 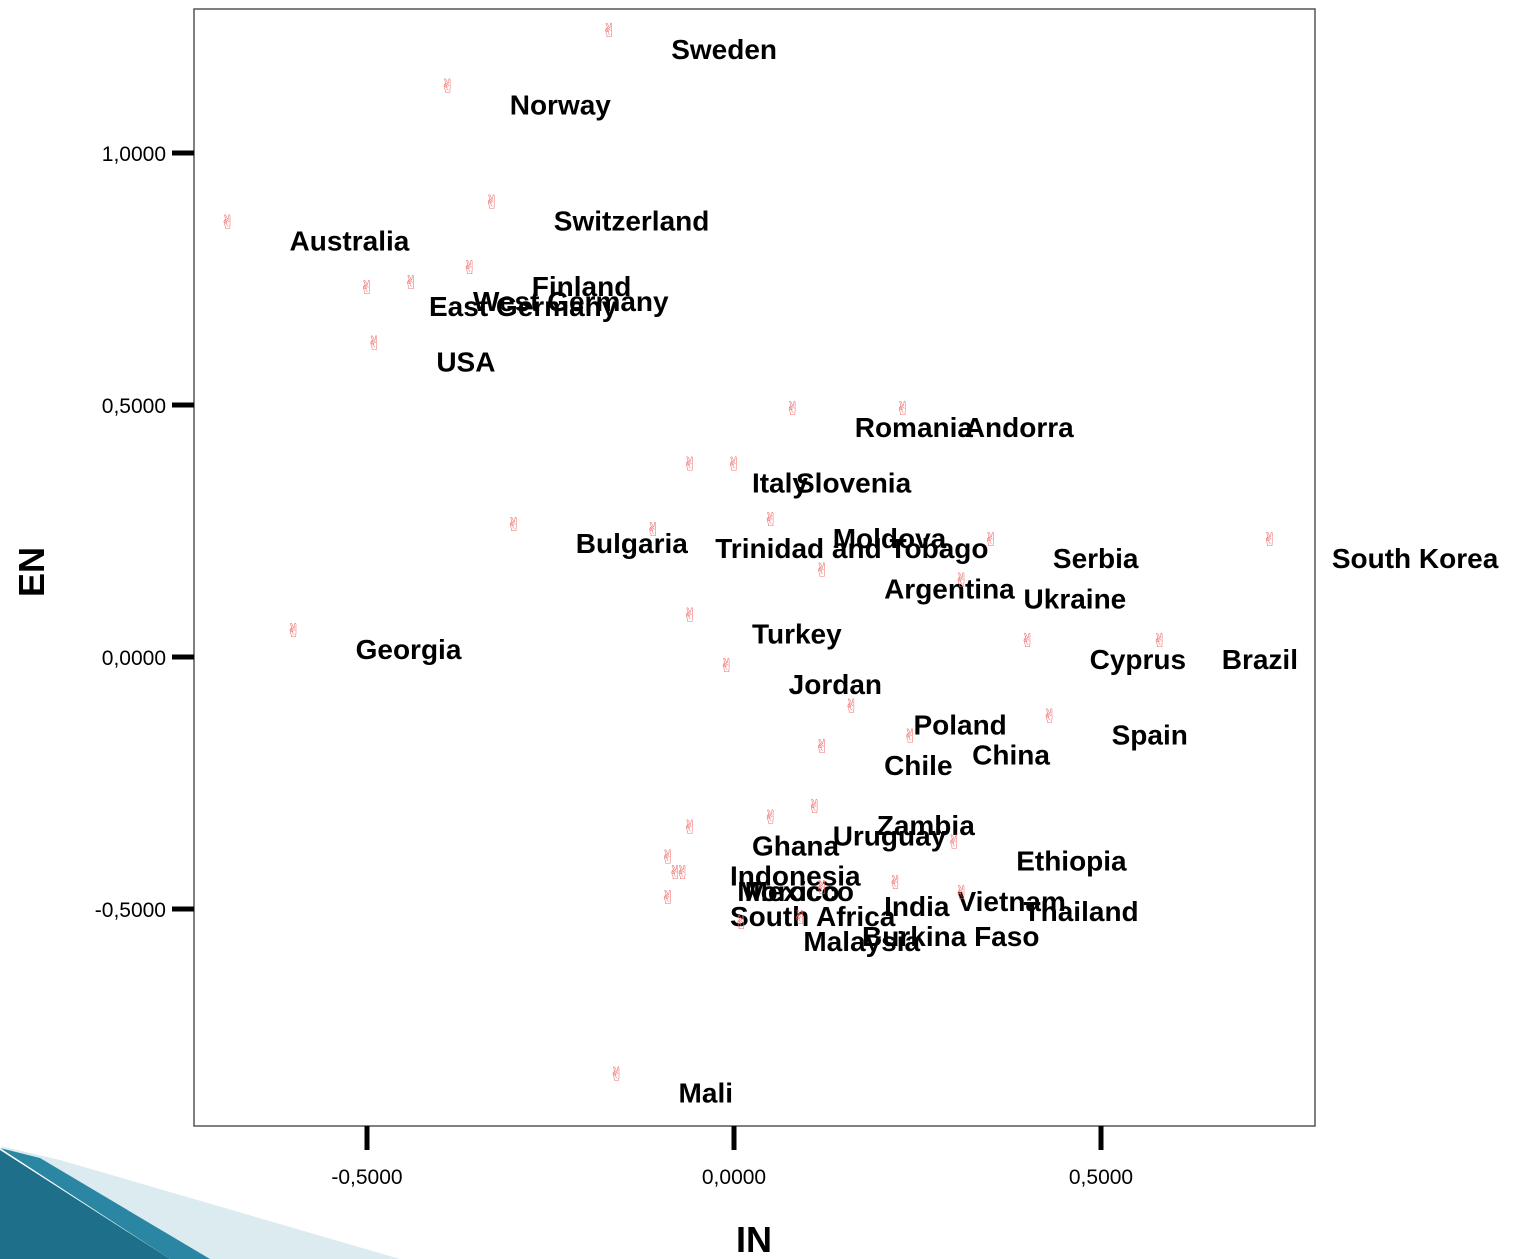 What do you see at coordinates (350, 241) in the screenshot?
I see `point-label: Australia` at bounding box center [350, 241].